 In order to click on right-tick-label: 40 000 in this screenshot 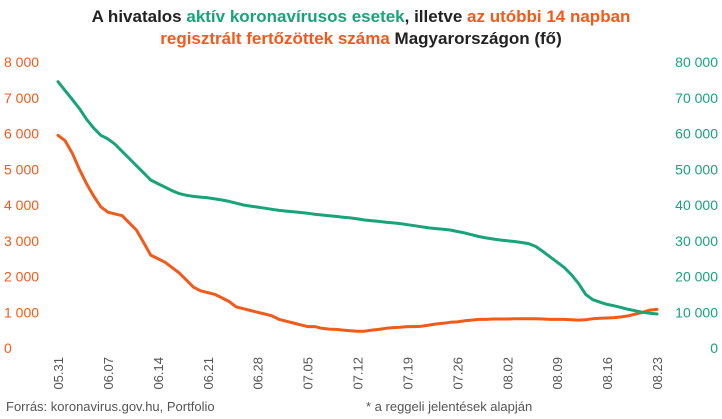, I will do `click(696, 205)`.